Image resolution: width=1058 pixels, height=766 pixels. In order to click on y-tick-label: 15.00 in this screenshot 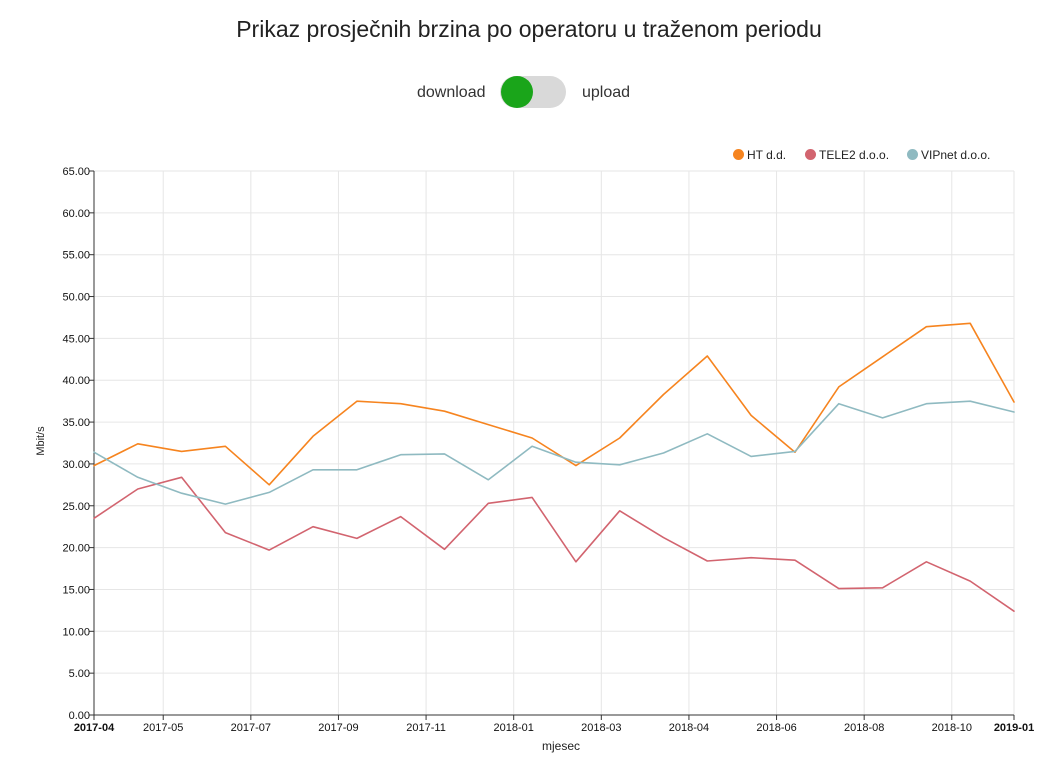, I will do `click(76, 590)`.